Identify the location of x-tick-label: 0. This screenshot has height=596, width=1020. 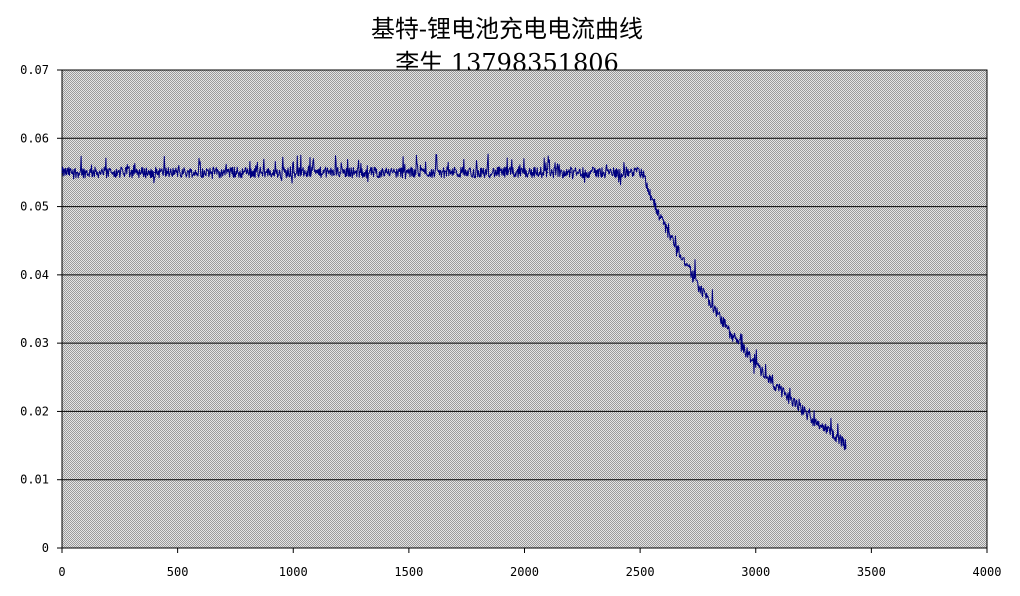
(61, 572).